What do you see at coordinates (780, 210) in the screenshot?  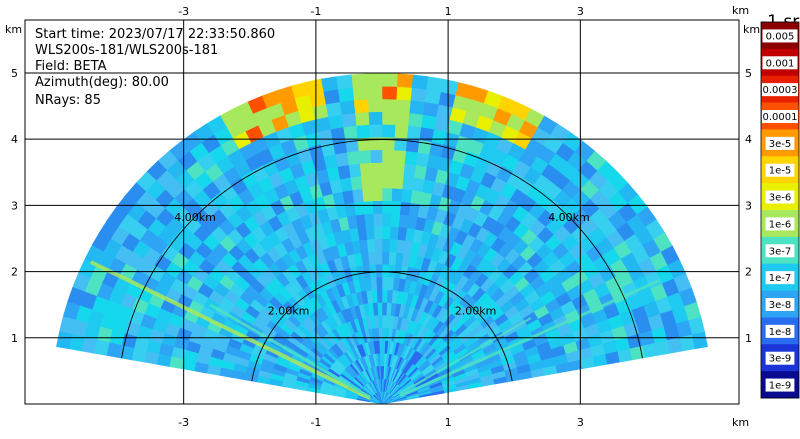 I see `colorbar-frame` at bounding box center [780, 210].